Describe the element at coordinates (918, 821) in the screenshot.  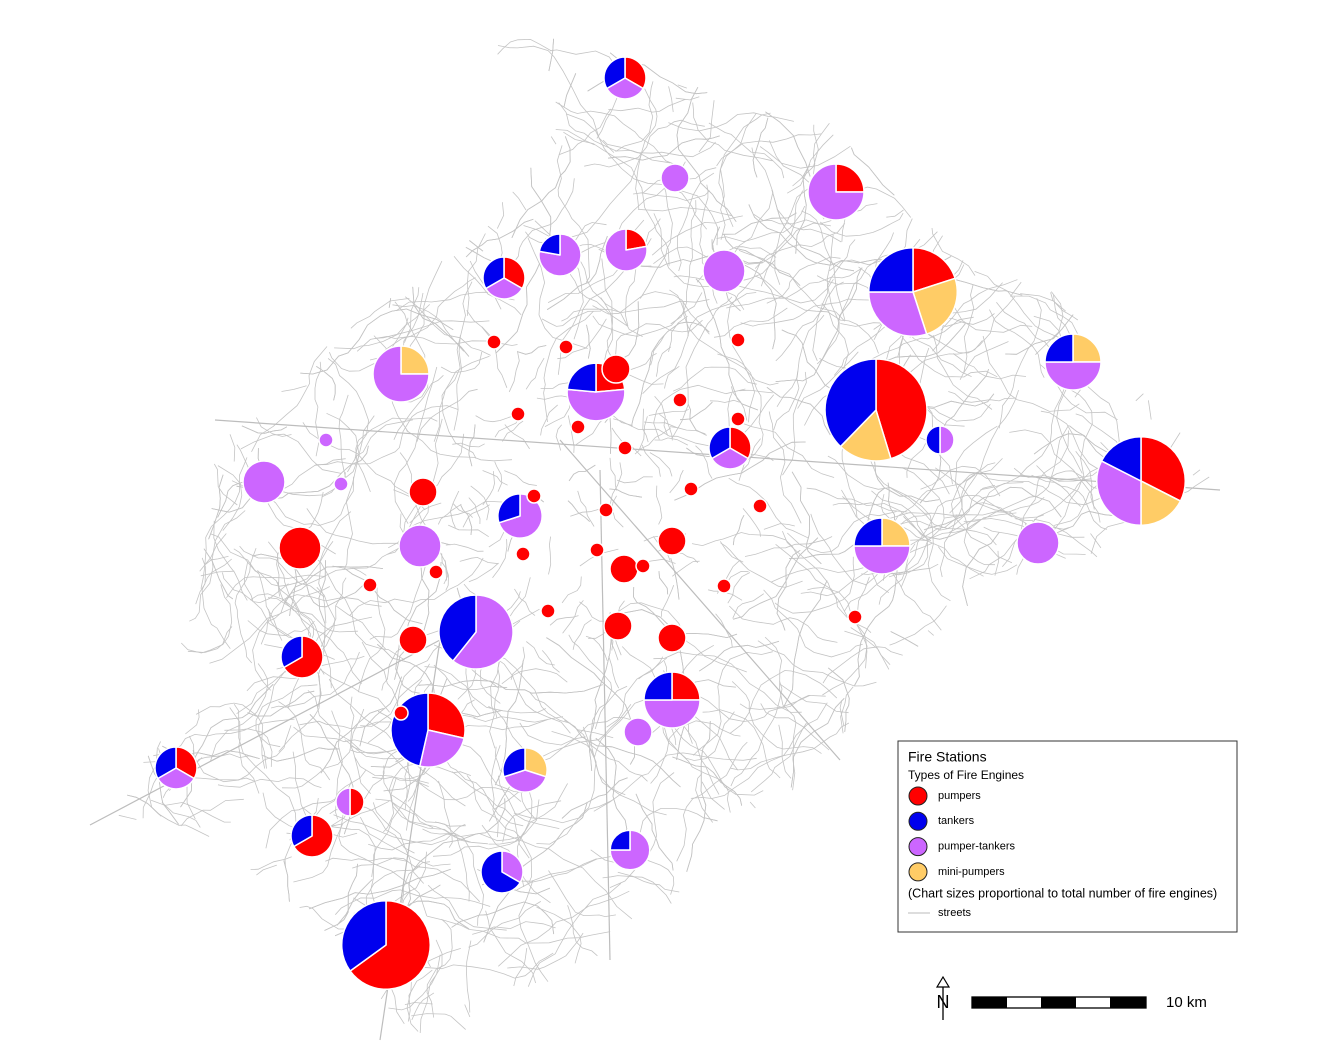
I see `legend-swatch` at that location.